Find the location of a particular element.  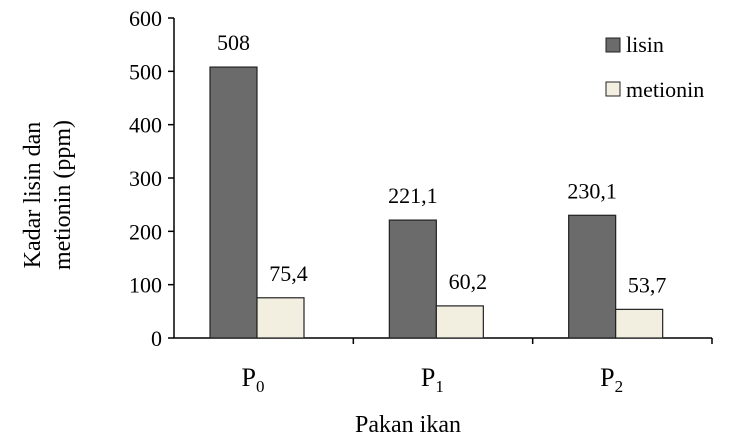

legend-swatch-lisin is located at coordinates (613, 45).